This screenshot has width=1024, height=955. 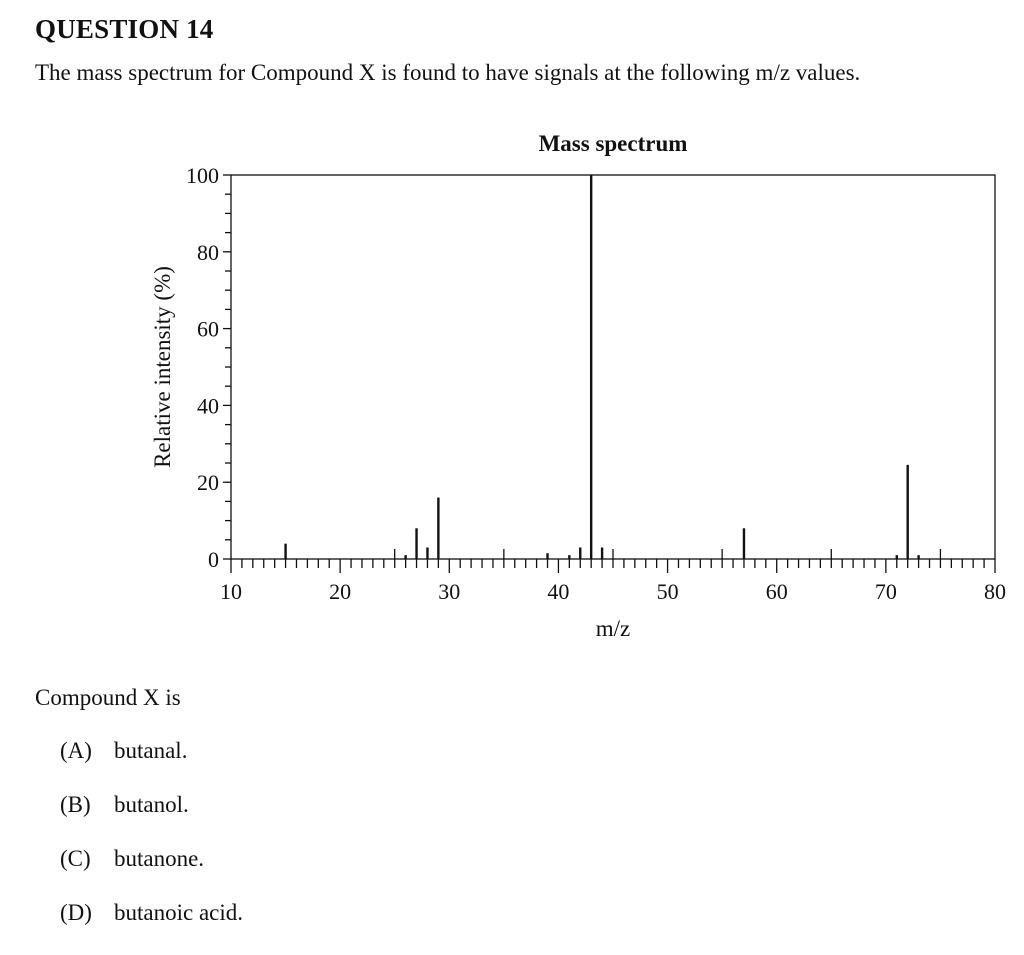 I want to click on y-tick-label: 0, so click(x=213, y=559).